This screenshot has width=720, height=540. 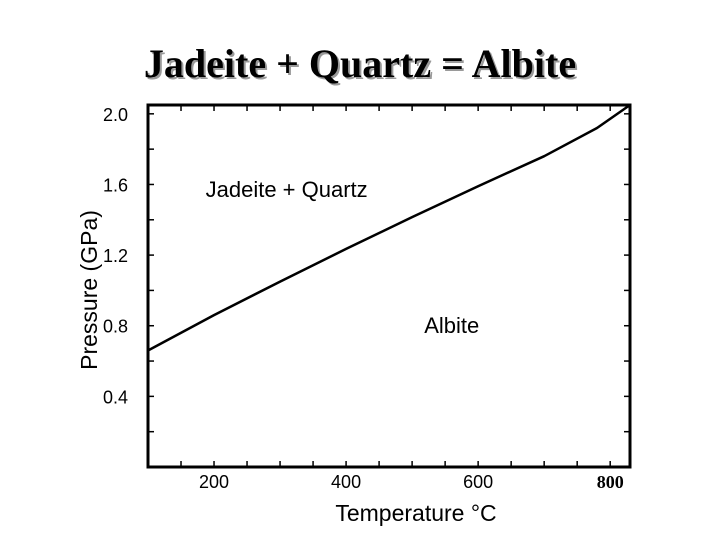 I want to click on y-tick-label: 0.4, so click(x=115, y=397).